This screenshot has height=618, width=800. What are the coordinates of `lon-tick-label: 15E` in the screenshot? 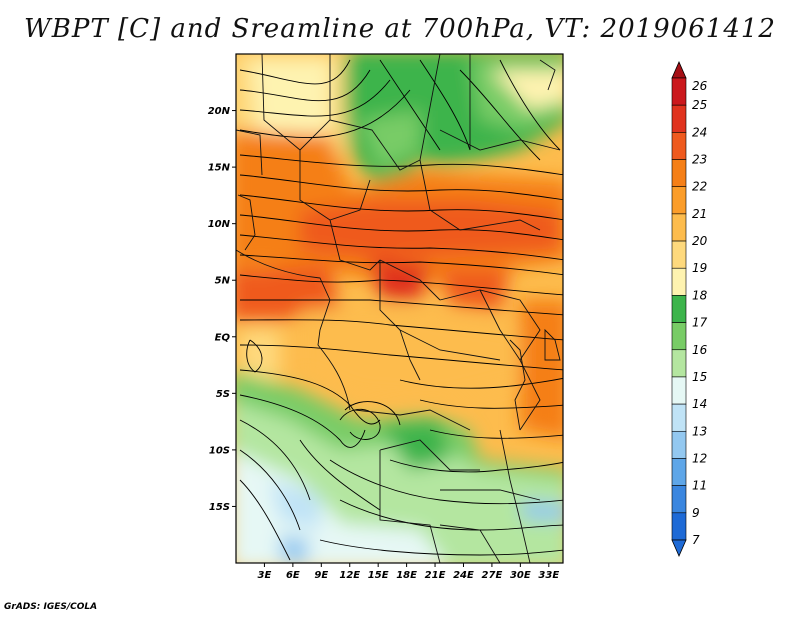 It's located at (378, 575).